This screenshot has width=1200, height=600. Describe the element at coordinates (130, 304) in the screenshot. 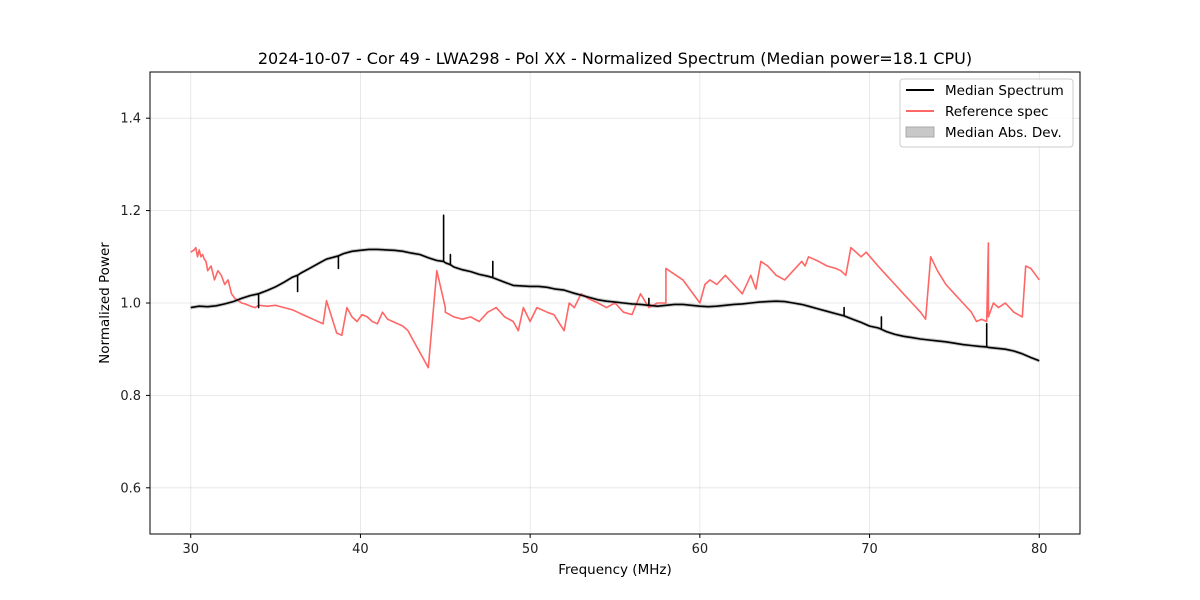

I see `y-tick-label: 1.0` at that location.